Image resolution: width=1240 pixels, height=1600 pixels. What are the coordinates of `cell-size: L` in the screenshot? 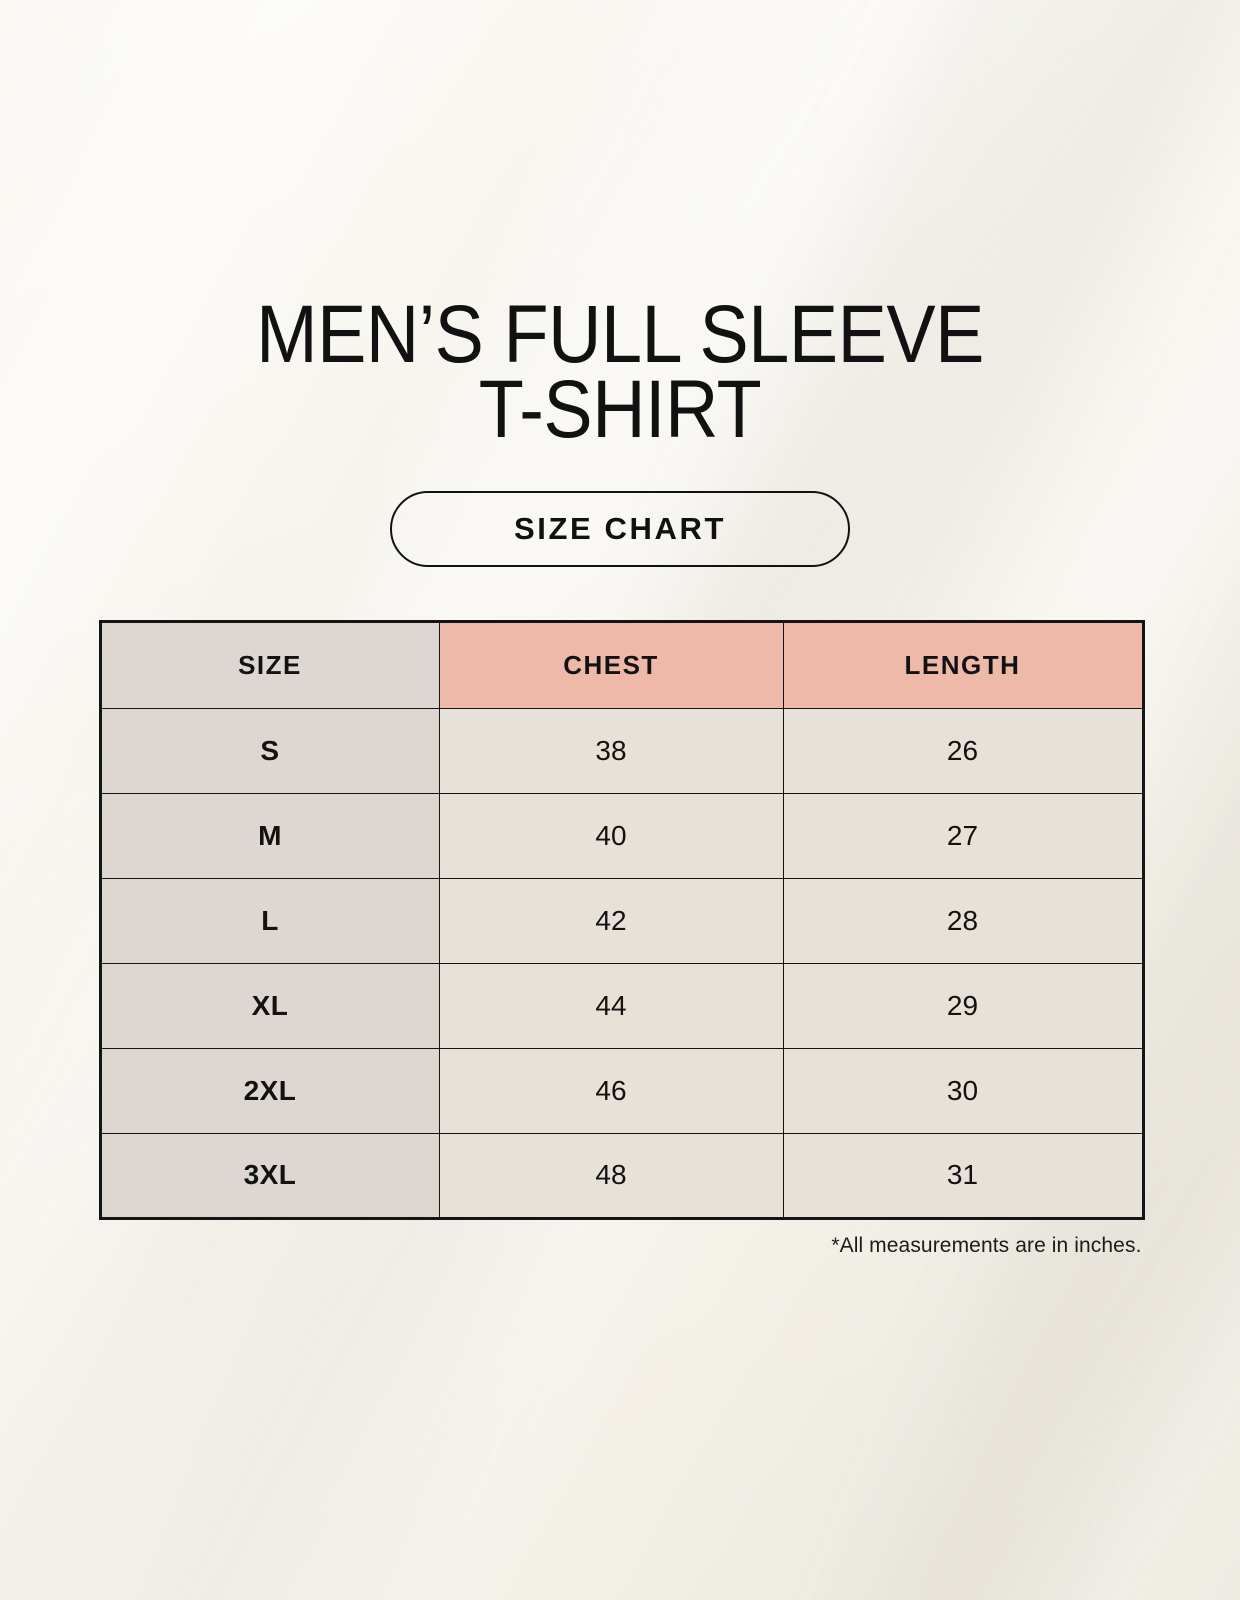 It's located at (269, 920).